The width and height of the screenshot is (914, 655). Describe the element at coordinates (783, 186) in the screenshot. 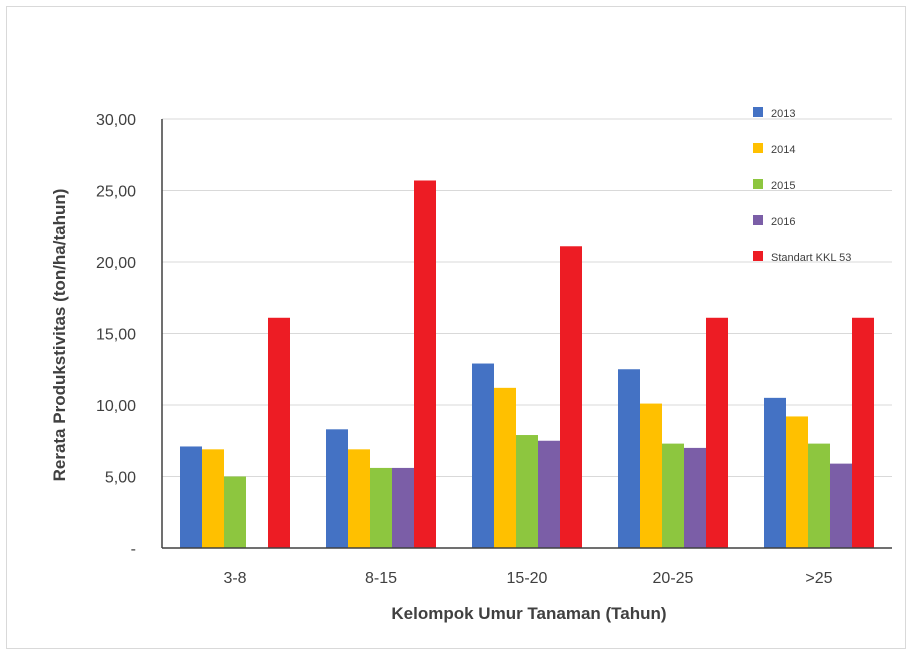

I see `legend-label: 2015` at that location.